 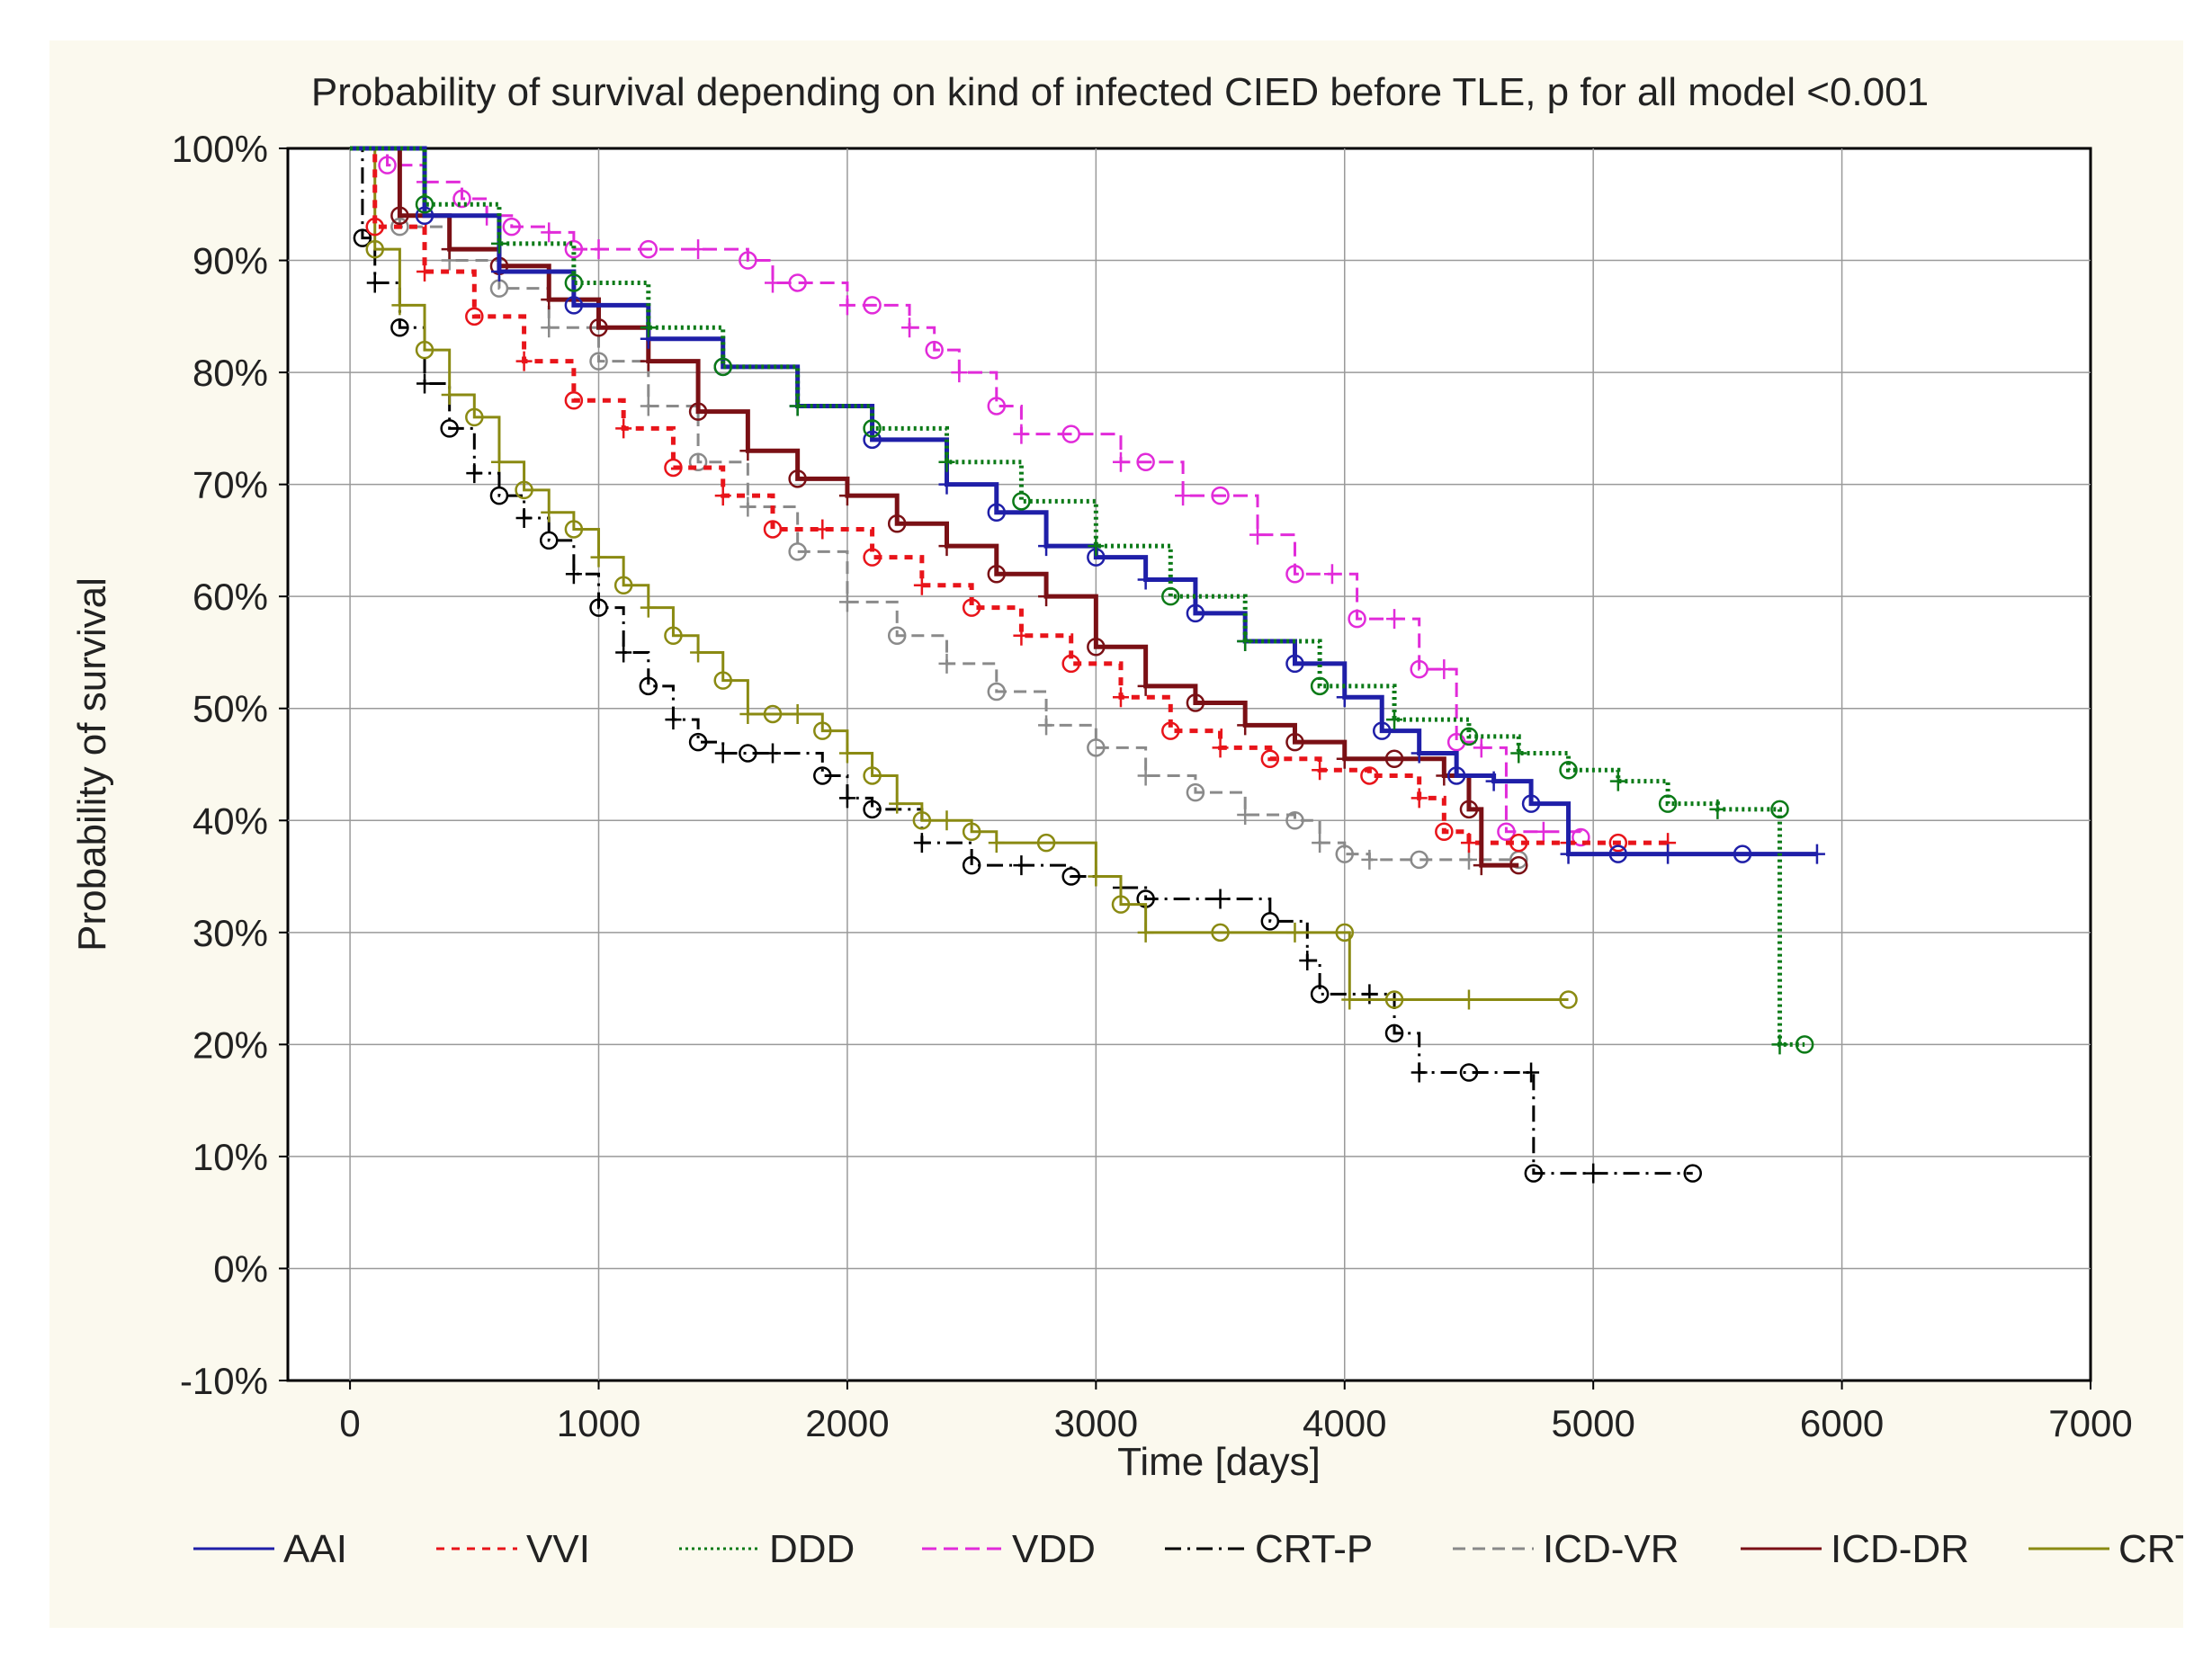 What do you see at coordinates (315, 1549) in the screenshot?
I see `legend-label: AAI` at bounding box center [315, 1549].